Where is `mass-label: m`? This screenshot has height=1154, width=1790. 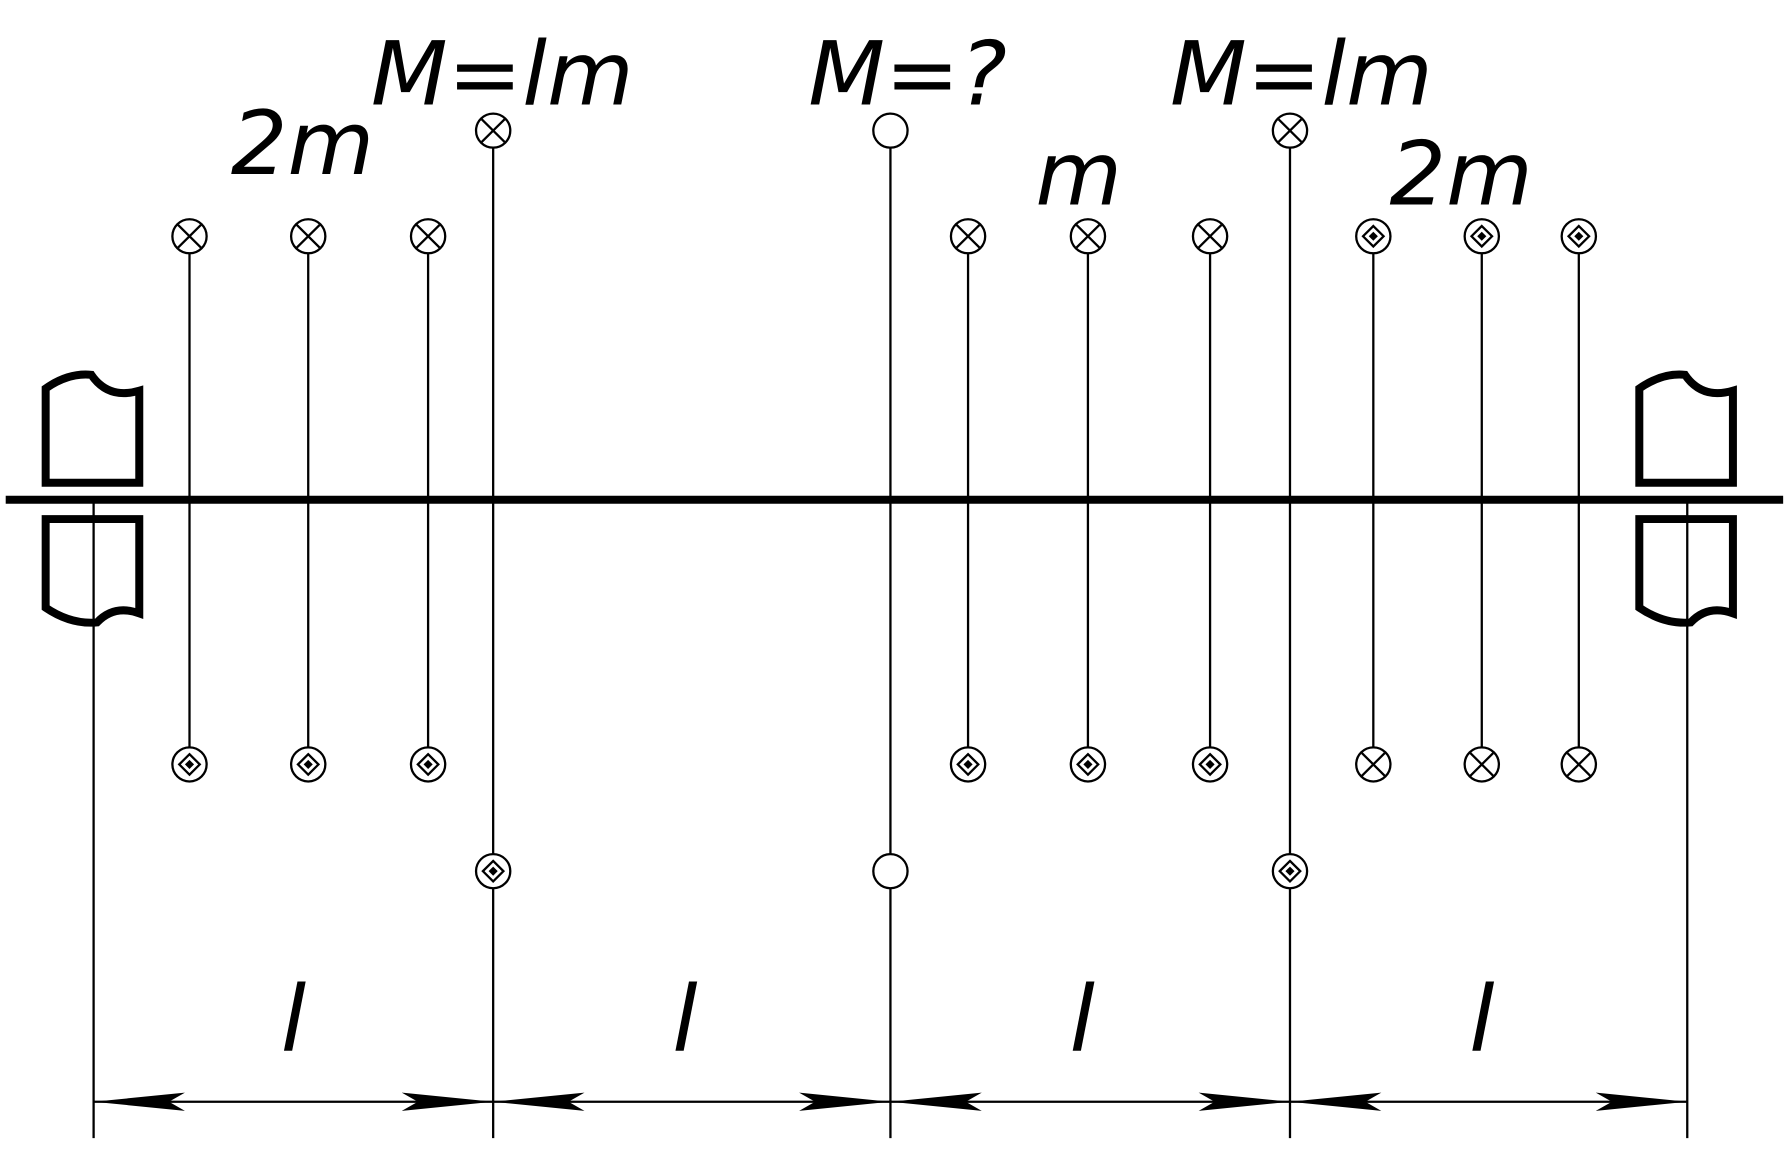 mass-label: m is located at coordinates (1078, 174).